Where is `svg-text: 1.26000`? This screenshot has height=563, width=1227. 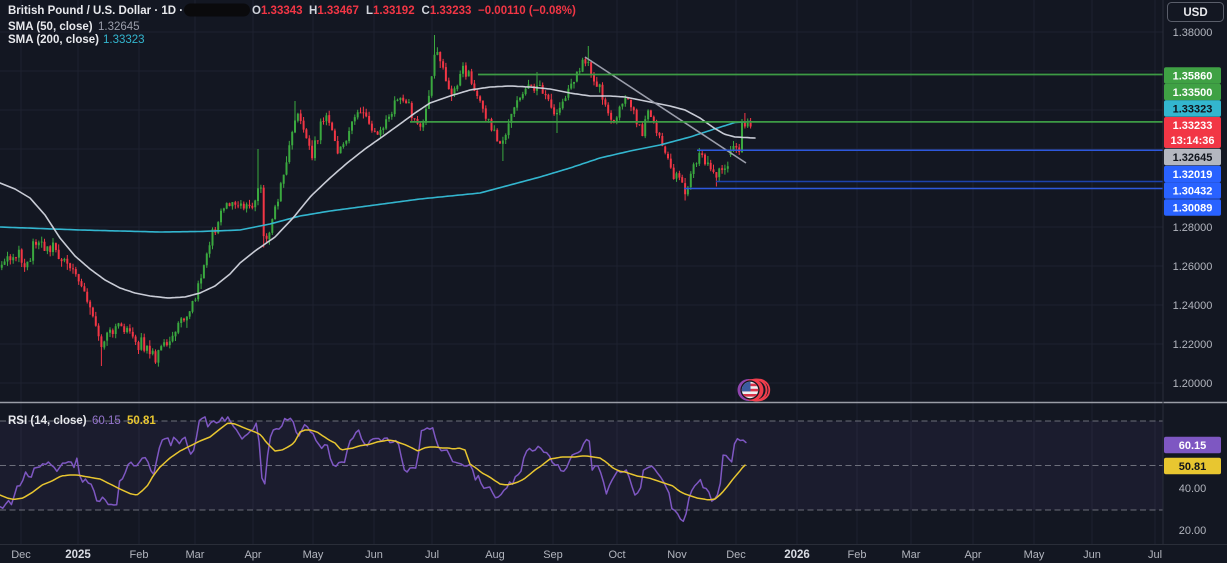
svg-text: 1.26000 is located at coordinates (1193, 267).